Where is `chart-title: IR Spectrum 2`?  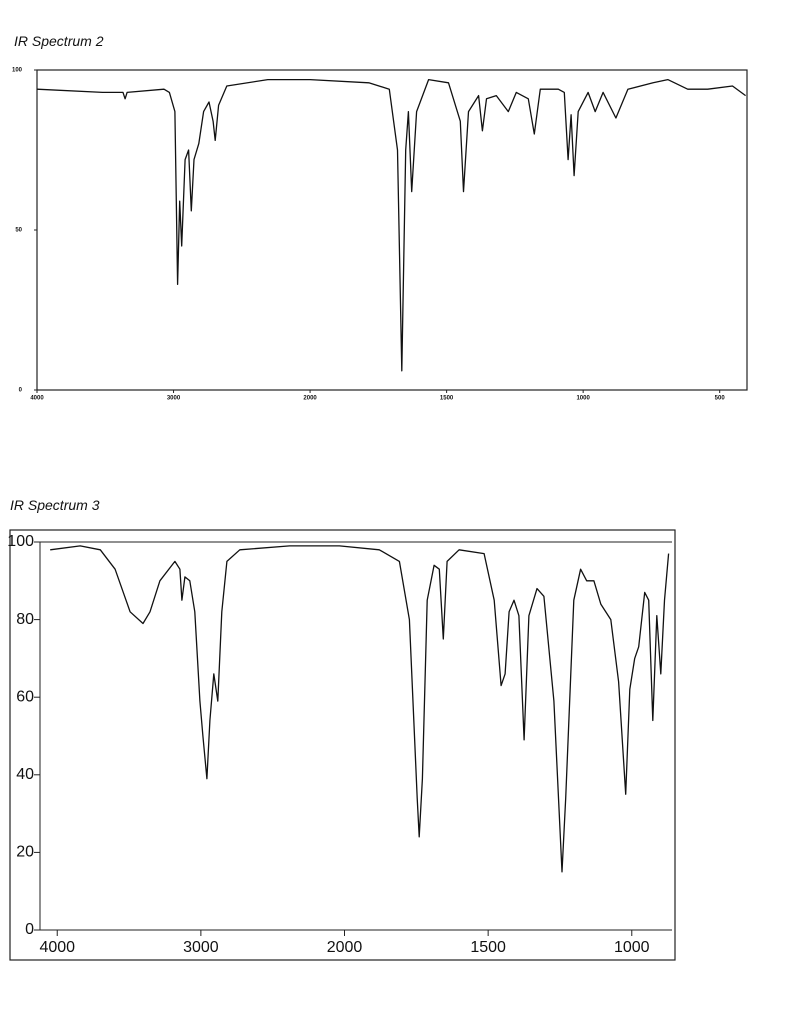 chart-title: IR Spectrum 2 is located at coordinates (59, 41).